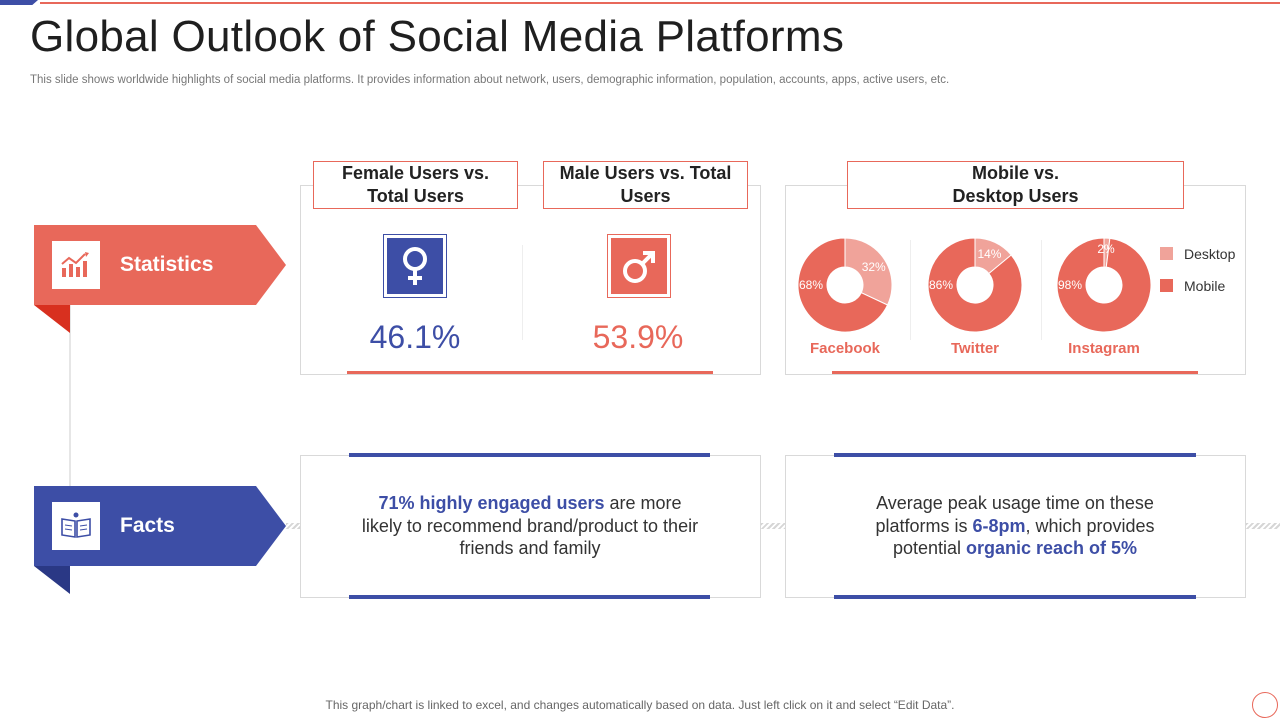 Image resolution: width=1280 pixels, height=720 pixels. Describe the element at coordinates (415, 185) in the screenshot. I see `female-heading: Female Users vs. Total Users` at that location.